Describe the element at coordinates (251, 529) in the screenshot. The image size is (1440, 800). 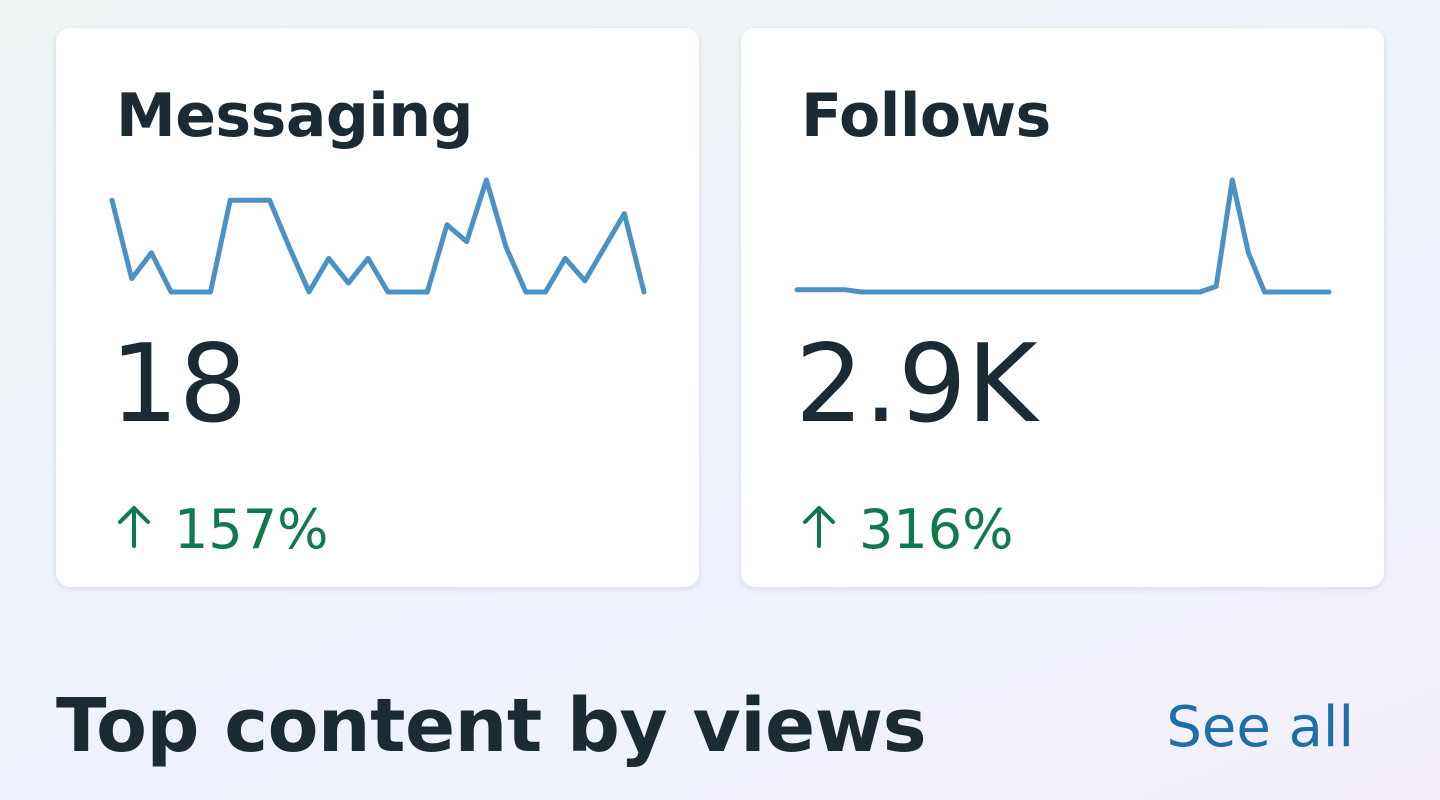
I see `change-percent: 157%` at that location.